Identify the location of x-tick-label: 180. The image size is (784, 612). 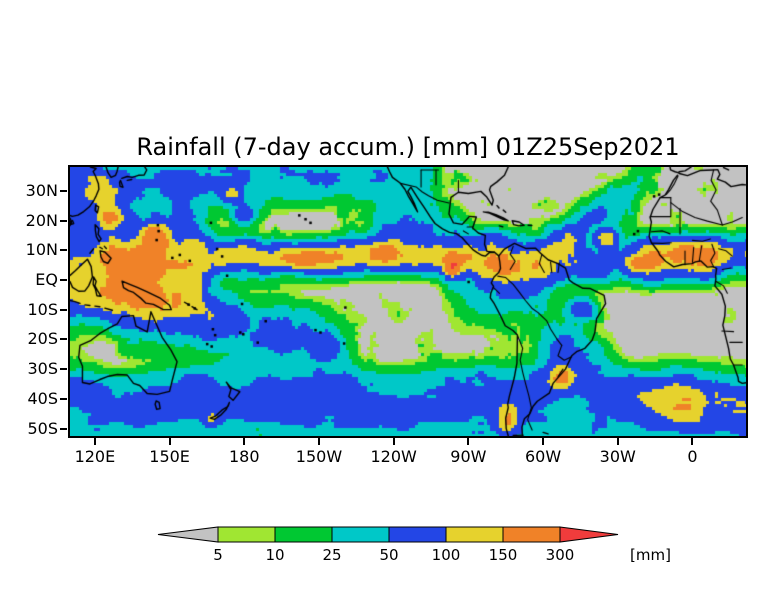
(244, 456).